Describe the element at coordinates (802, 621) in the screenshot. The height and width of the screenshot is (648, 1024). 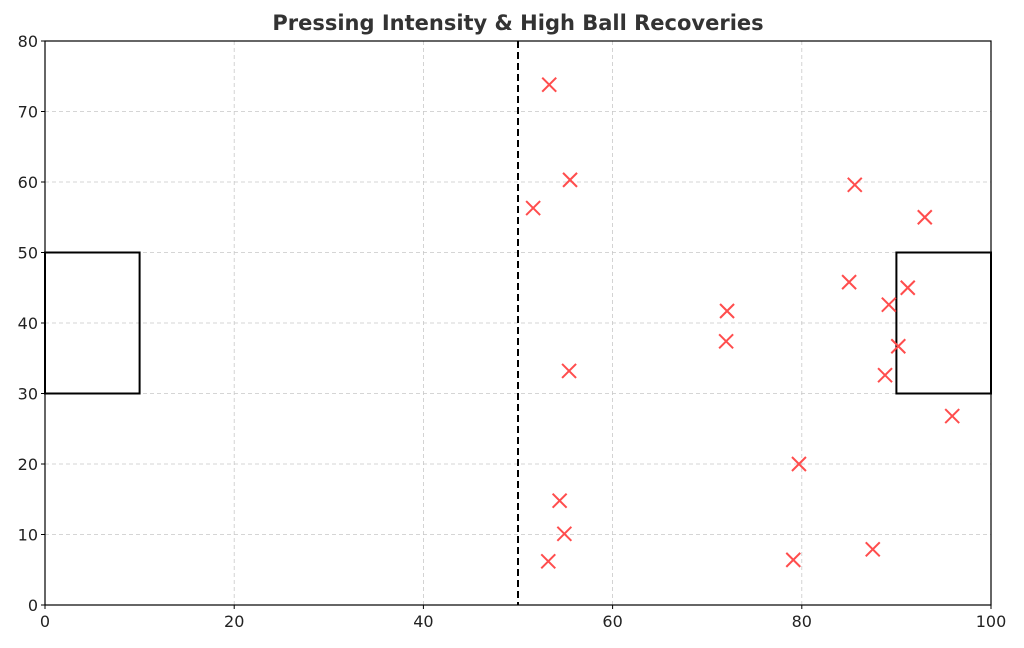
I see `x-tick-label: 80` at that location.